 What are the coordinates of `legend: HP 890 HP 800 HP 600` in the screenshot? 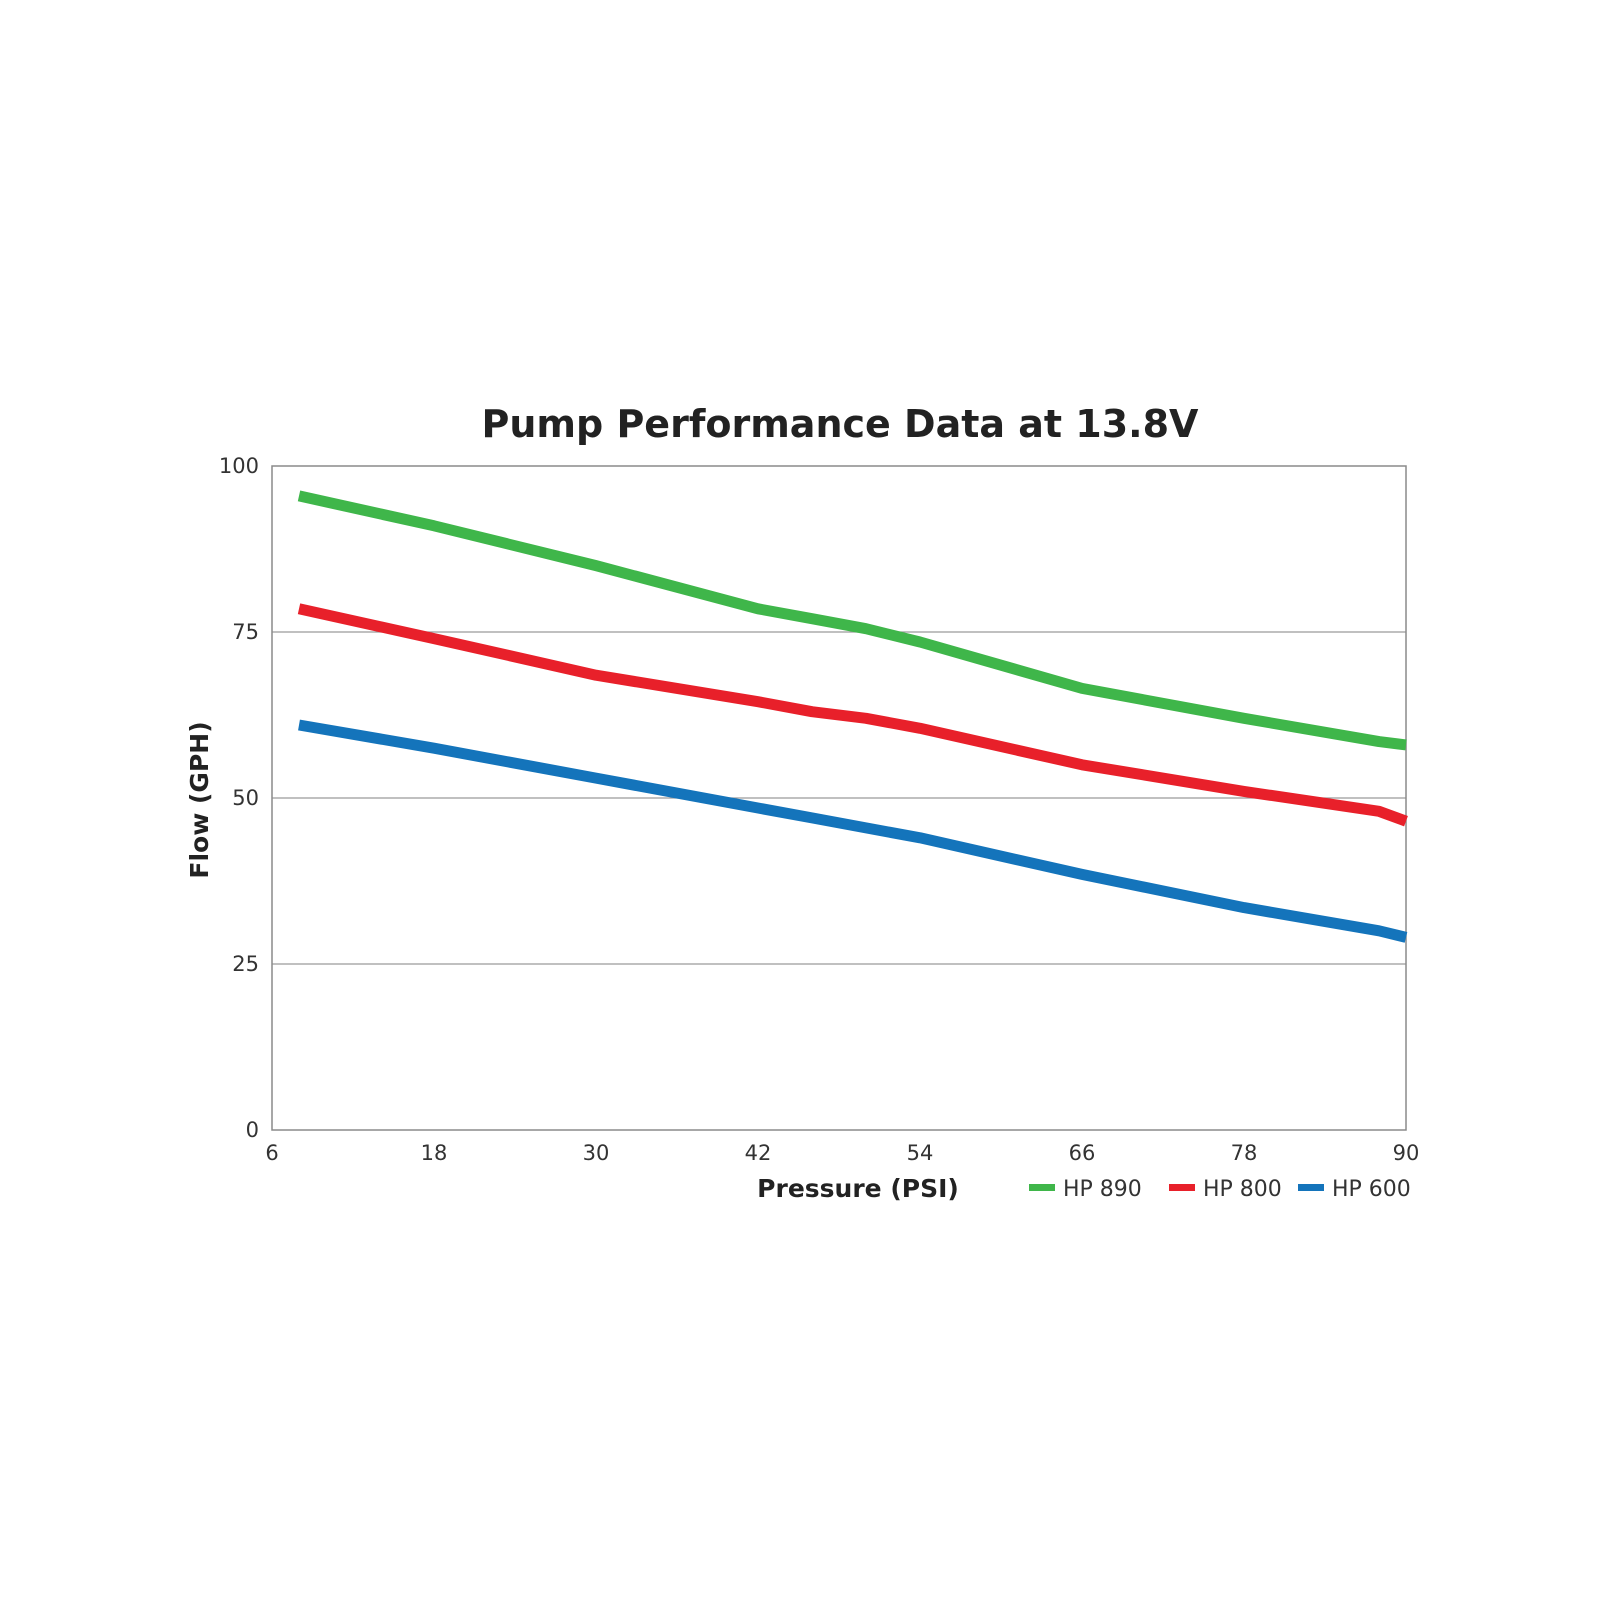 It's located at (1220, 1189).